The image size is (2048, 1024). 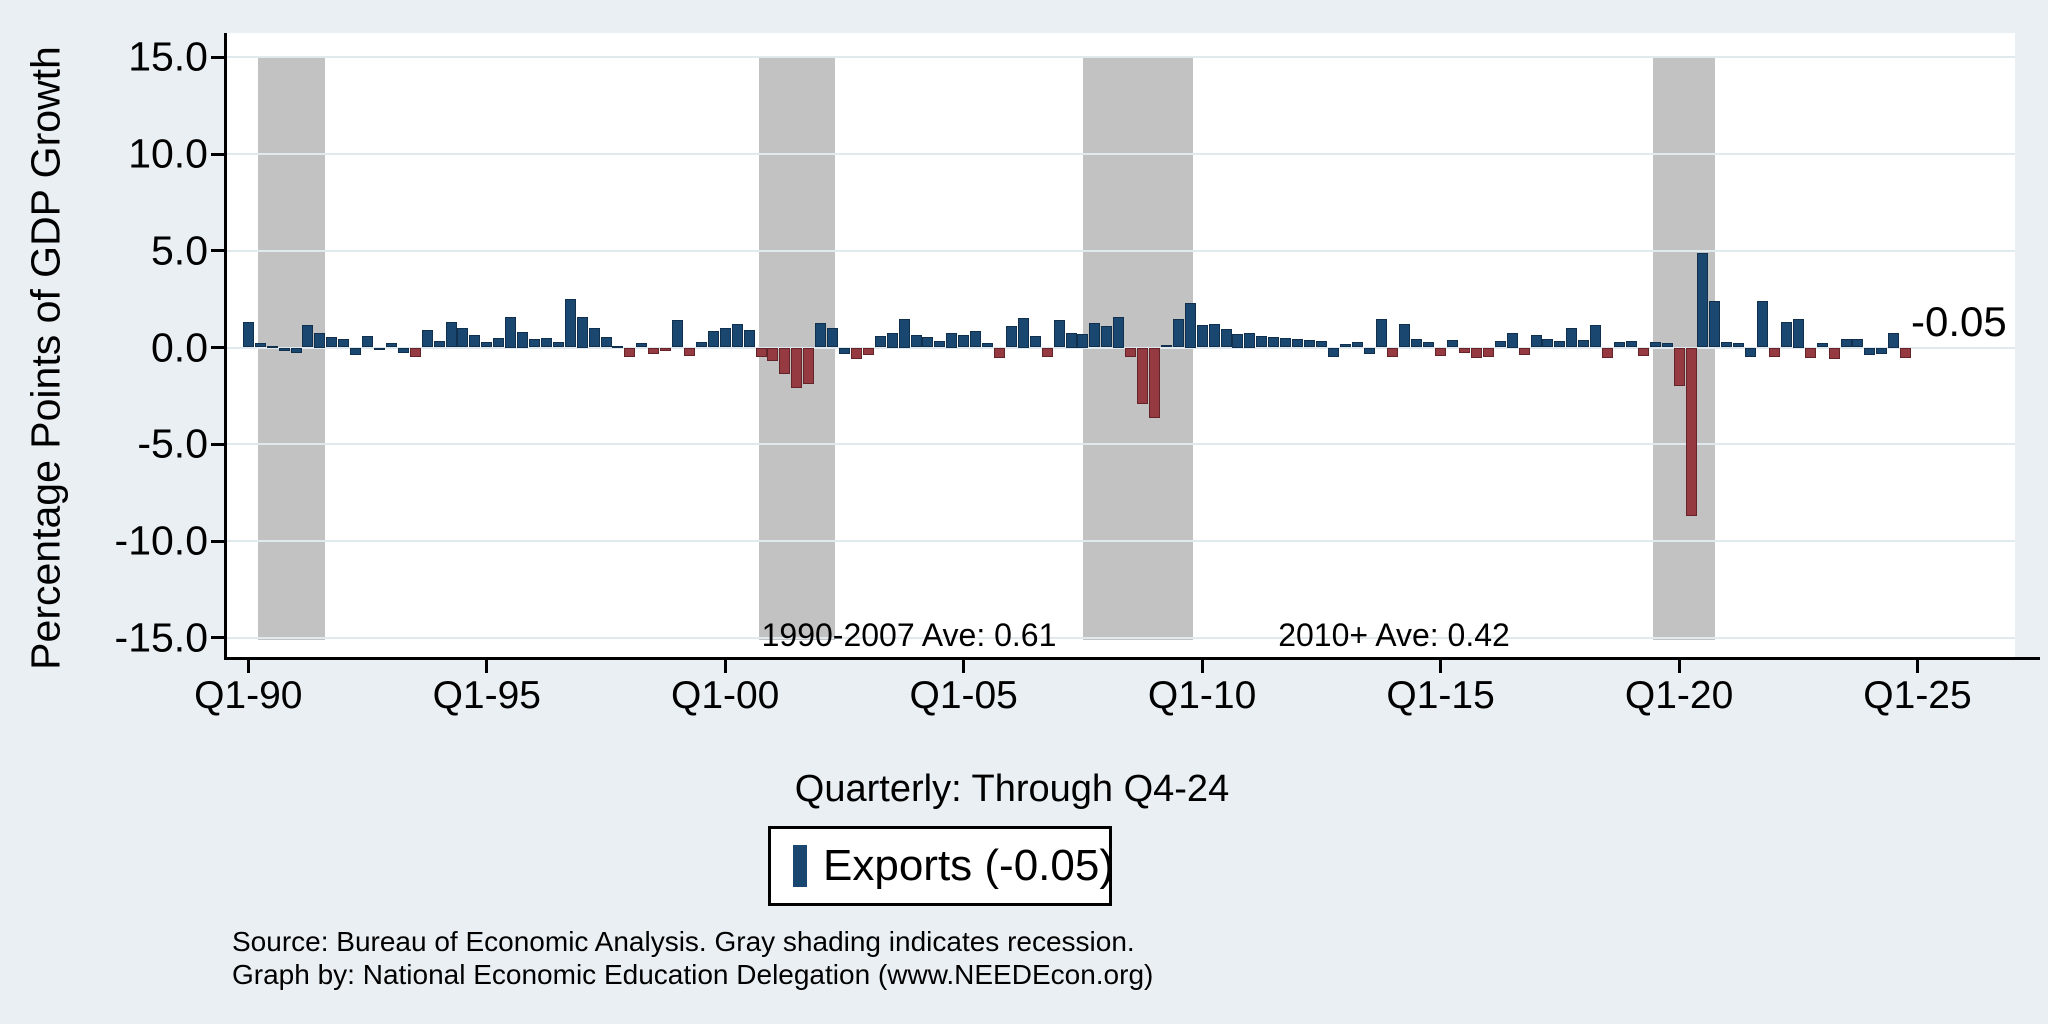 What do you see at coordinates (168, 56) in the screenshot?
I see `y-tick-label: 15.0` at bounding box center [168, 56].